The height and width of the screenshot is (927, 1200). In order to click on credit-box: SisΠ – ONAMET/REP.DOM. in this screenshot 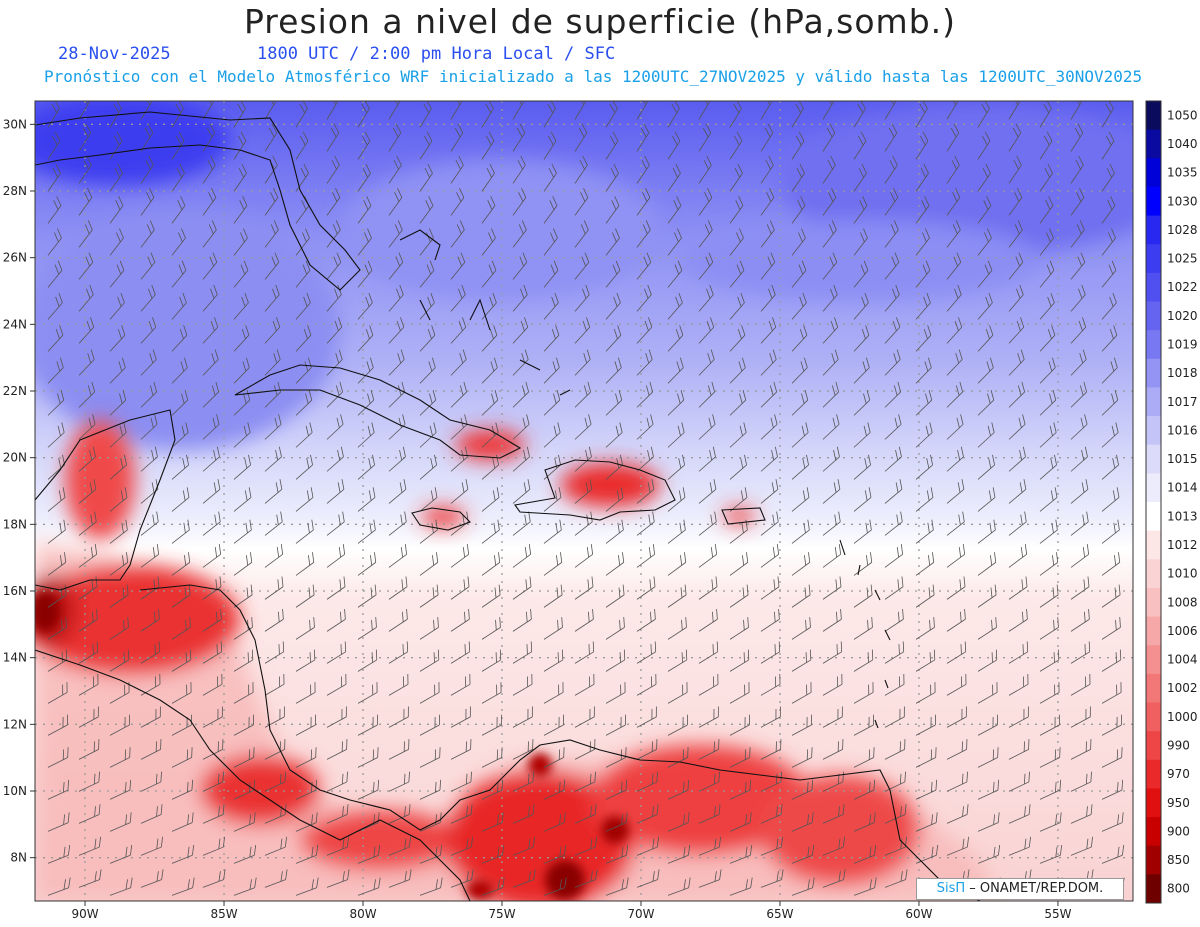, I will do `click(1020, 889)`.